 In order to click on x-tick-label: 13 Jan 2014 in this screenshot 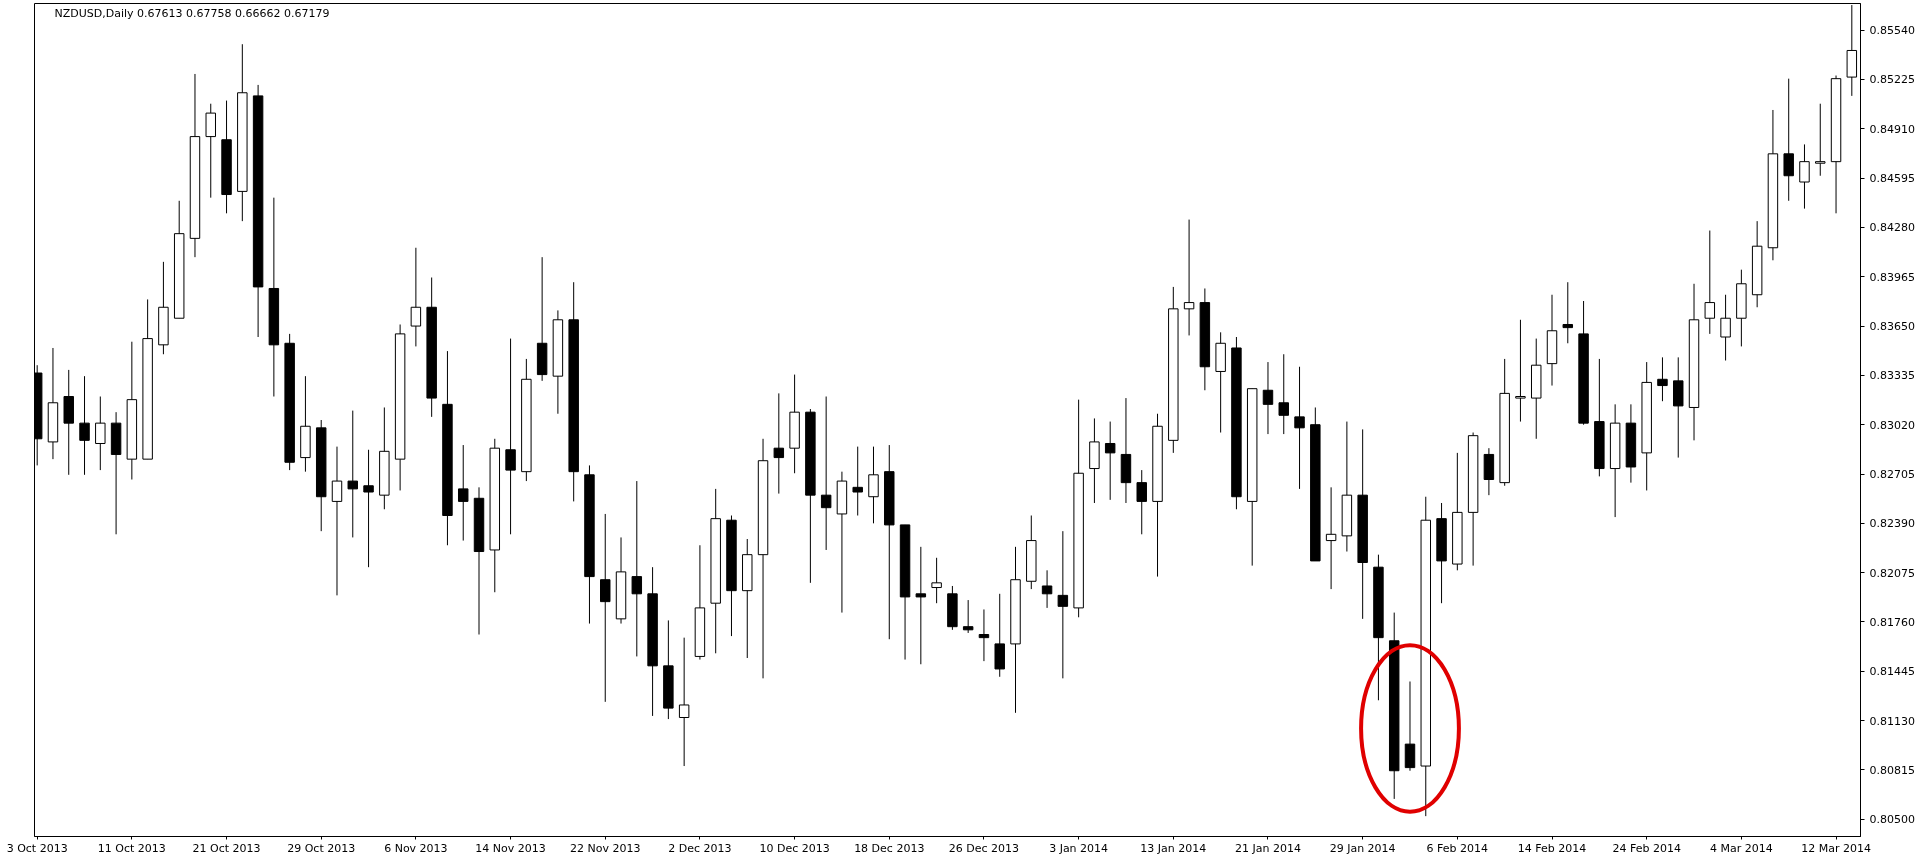, I will do `click(1173, 848)`.